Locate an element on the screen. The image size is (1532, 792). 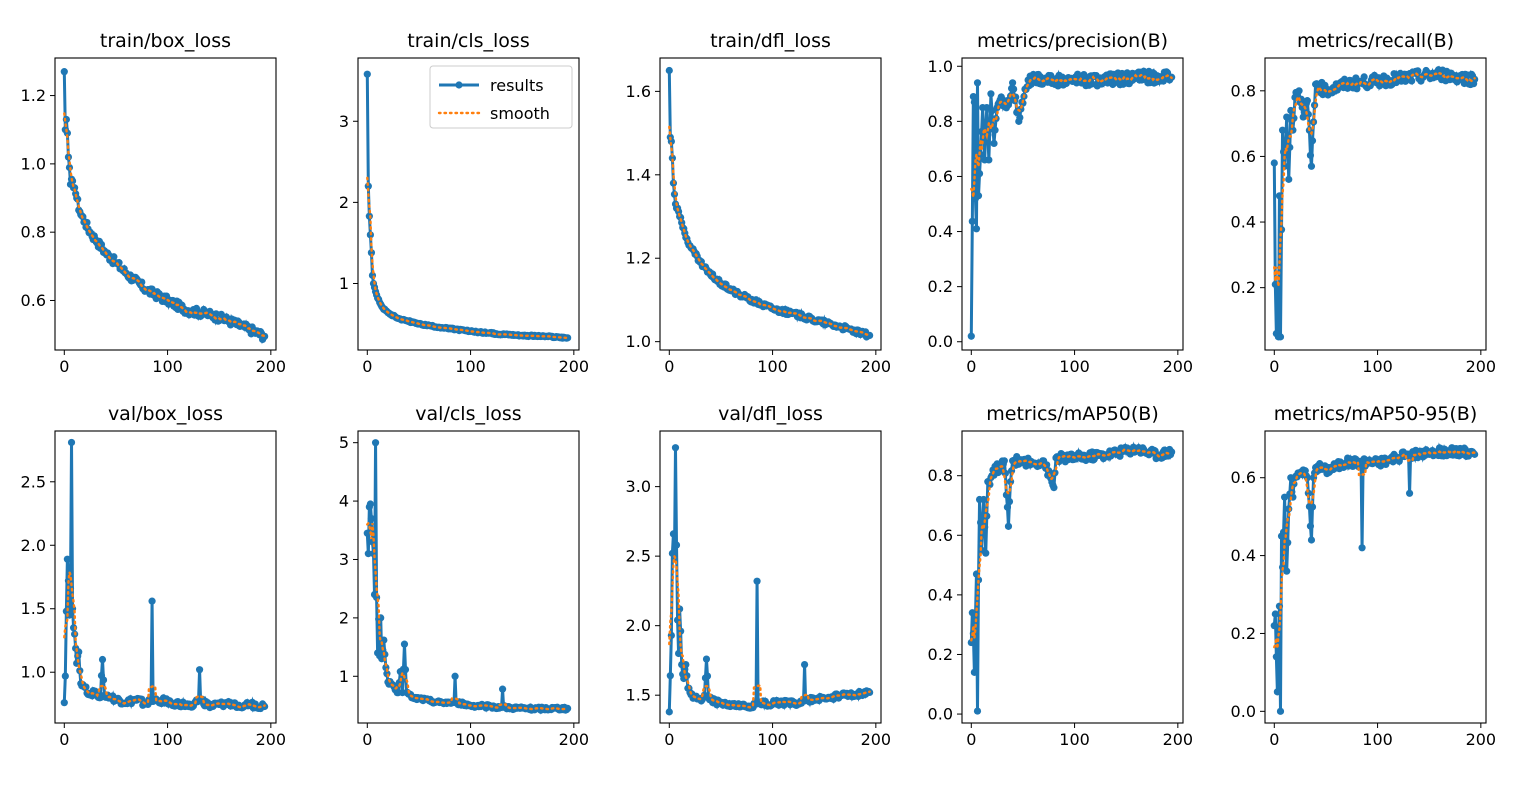
y-tick-label: 1.4 is located at coordinates (638, 174).